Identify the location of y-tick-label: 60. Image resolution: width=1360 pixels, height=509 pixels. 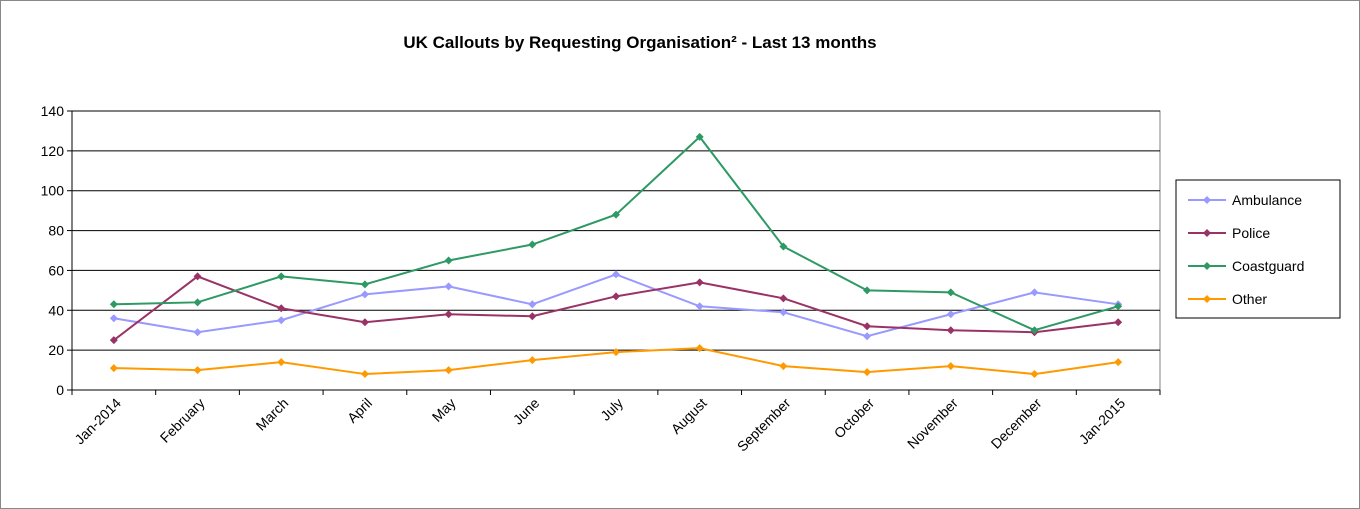
(56, 270).